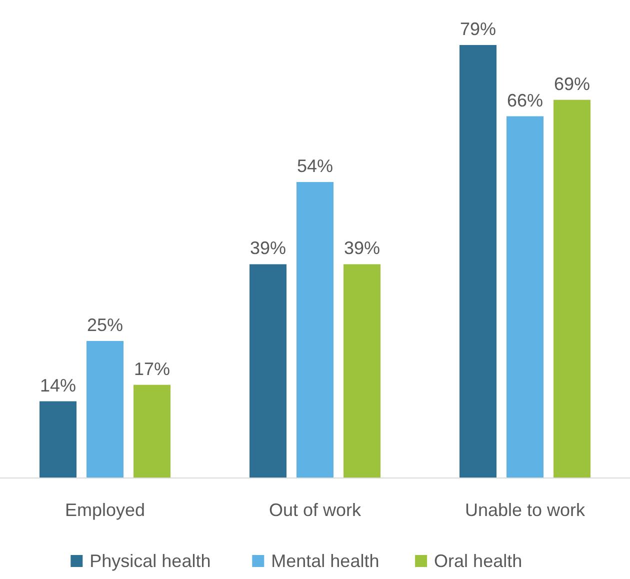 The height and width of the screenshot is (579, 630). I want to click on legend-label: Oral health, so click(478, 561).